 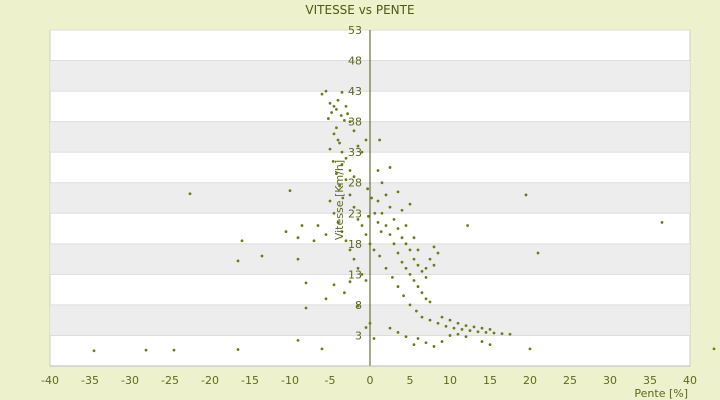 I want to click on y-tick-label: 38, so click(x=355, y=122).